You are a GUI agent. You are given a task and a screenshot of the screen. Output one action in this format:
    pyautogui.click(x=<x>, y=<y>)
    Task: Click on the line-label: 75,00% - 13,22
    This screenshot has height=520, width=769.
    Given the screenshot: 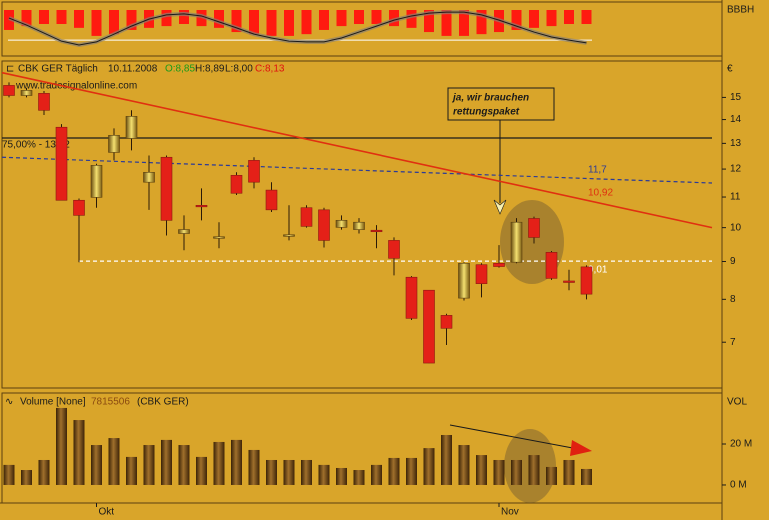 What is the action you would take?
    pyautogui.click(x=36, y=145)
    